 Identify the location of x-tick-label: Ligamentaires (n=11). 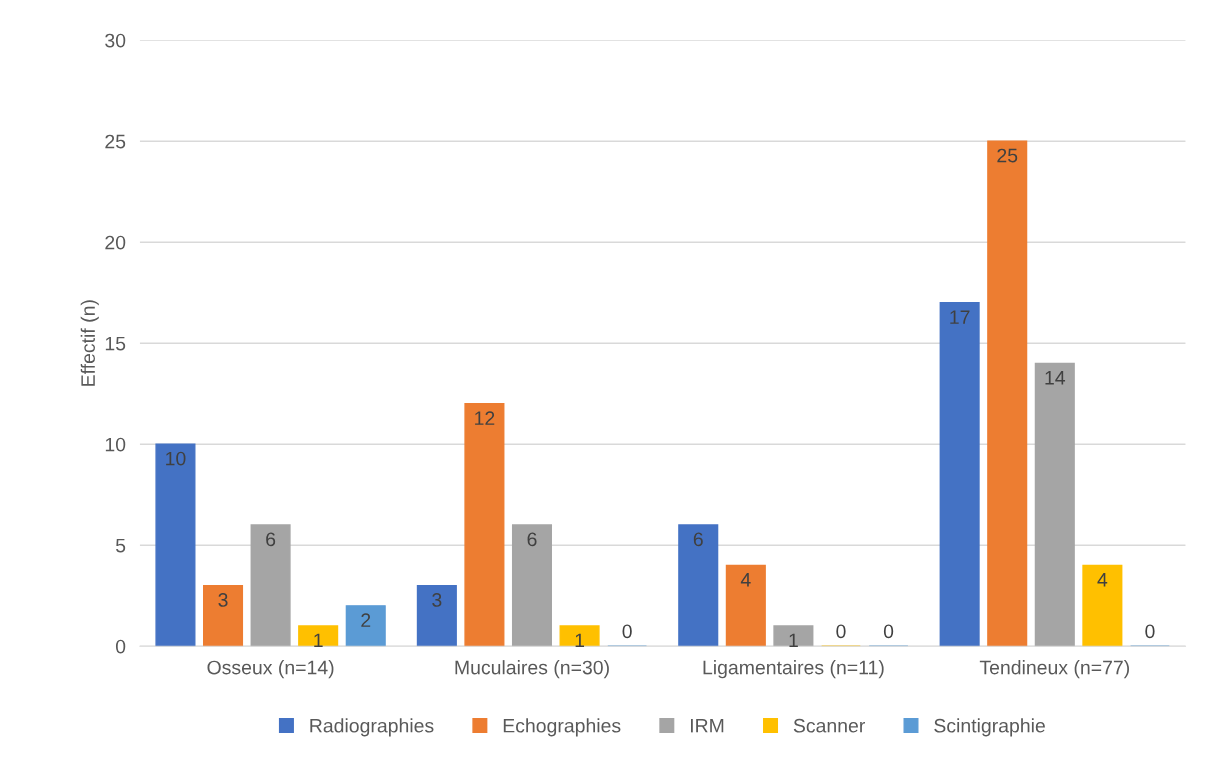
(793, 669).